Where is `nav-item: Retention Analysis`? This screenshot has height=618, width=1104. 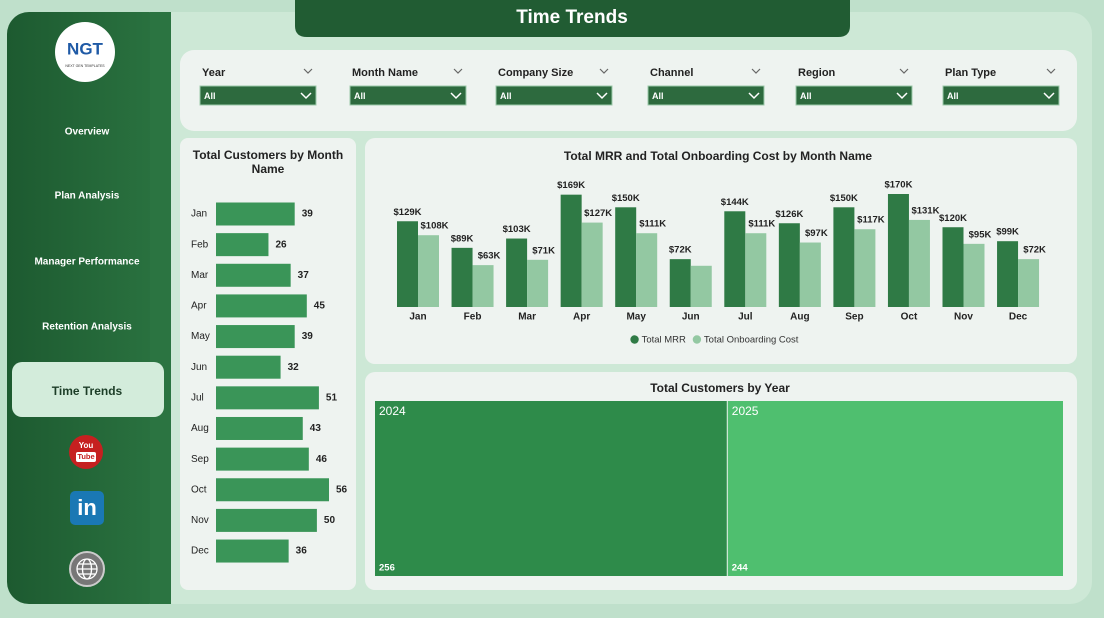 nav-item: Retention Analysis is located at coordinates (87, 327).